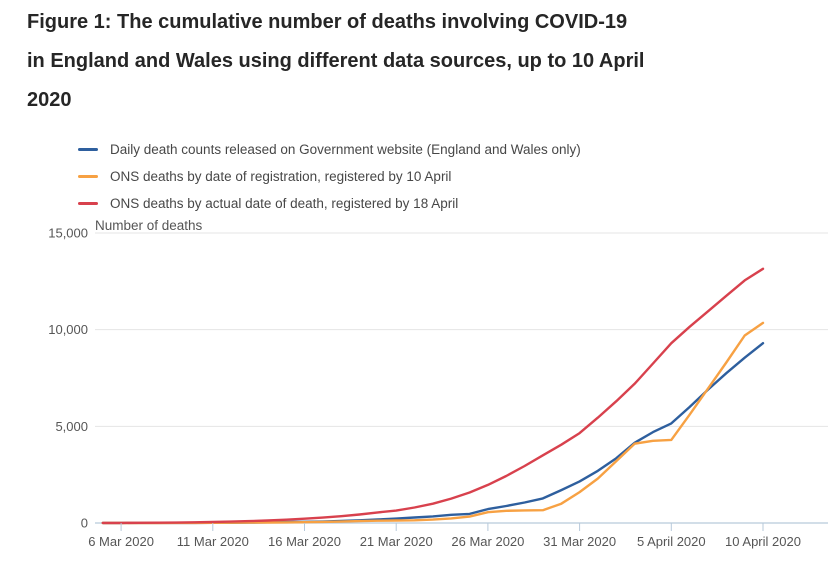  Describe the element at coordinates (149, 226) in the screenshot. I see `y-axis-title: Number of deaths` at that location.